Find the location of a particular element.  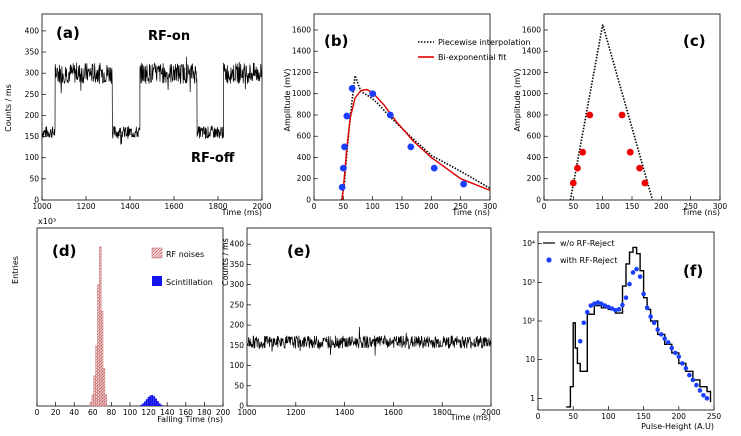

panel-c-xtick-label: 200 is located at coordinates (661, 206).